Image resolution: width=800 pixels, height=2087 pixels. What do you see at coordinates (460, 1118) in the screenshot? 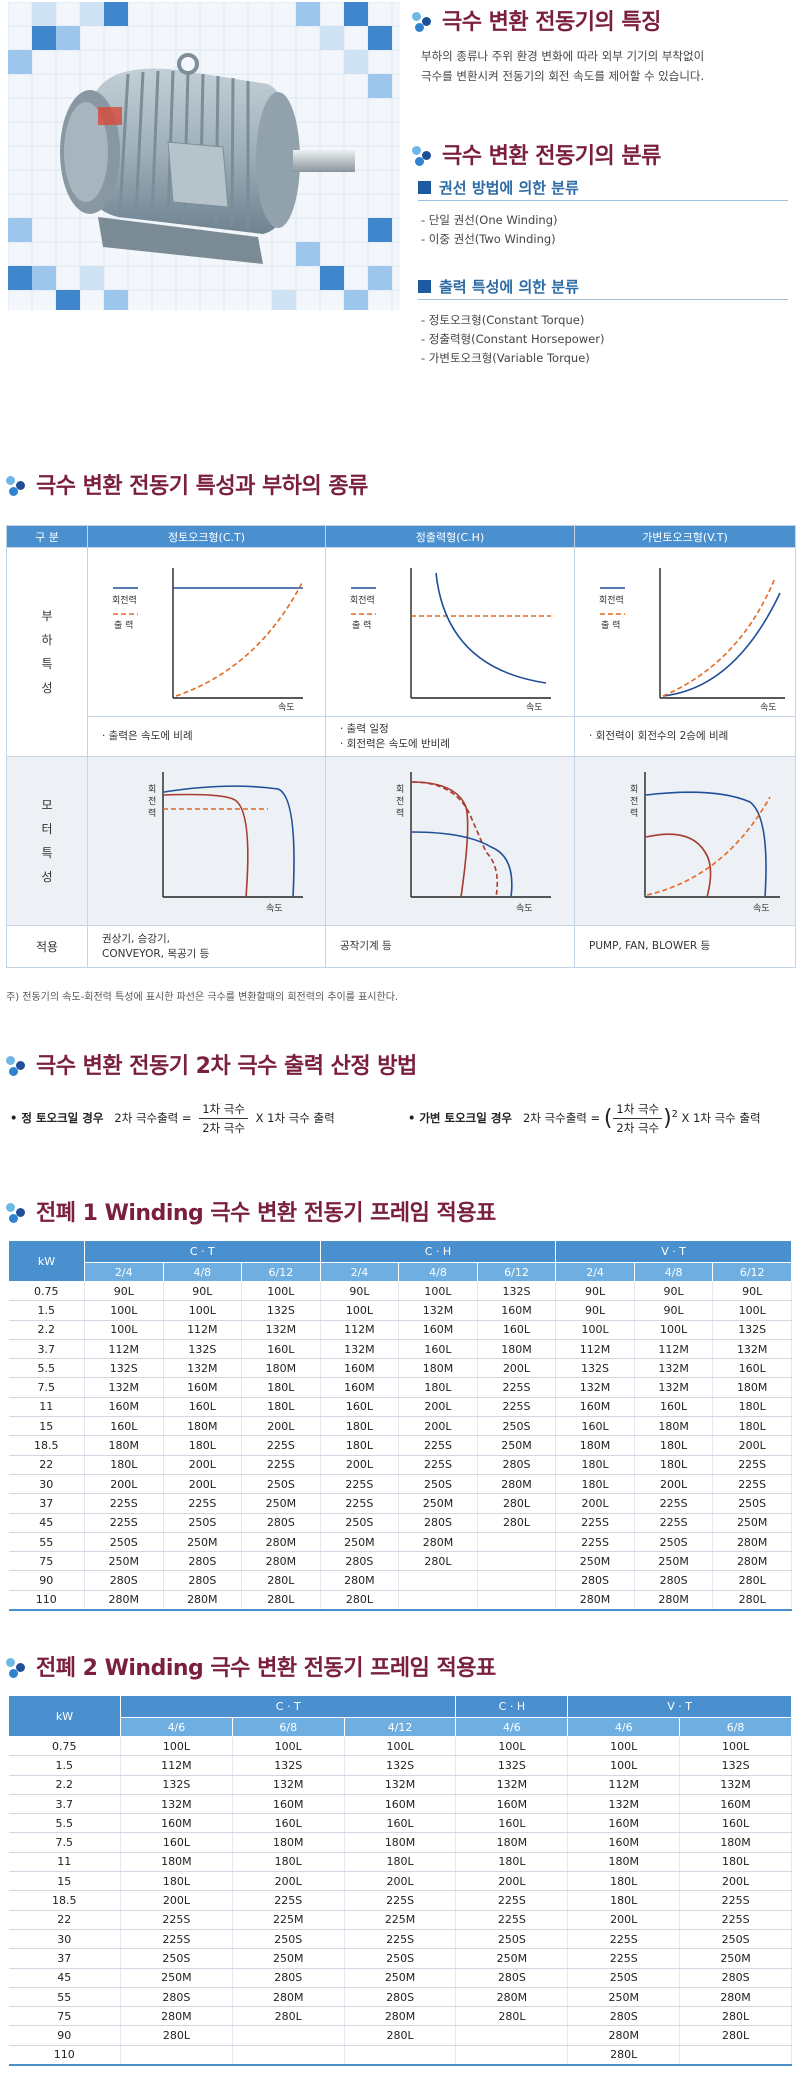
I see `vt-formula-label: • 가변 토오크일 경우` at bounding box center [460, 1118].